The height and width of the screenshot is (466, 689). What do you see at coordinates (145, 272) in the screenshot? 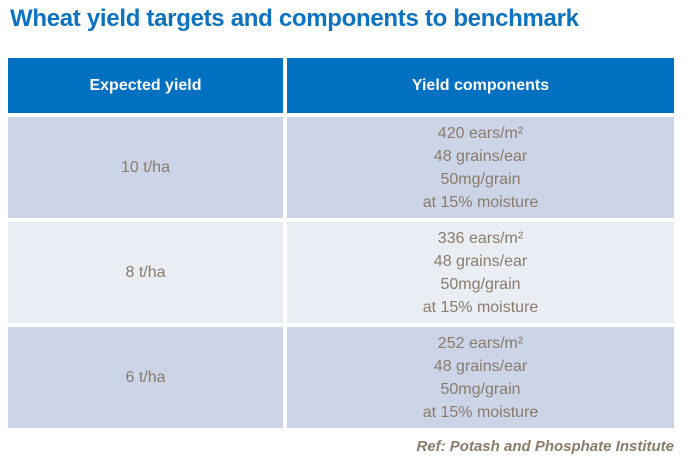
I see `yield-cell-row-2: 8 t/ha` at bounding box center [145, 272].